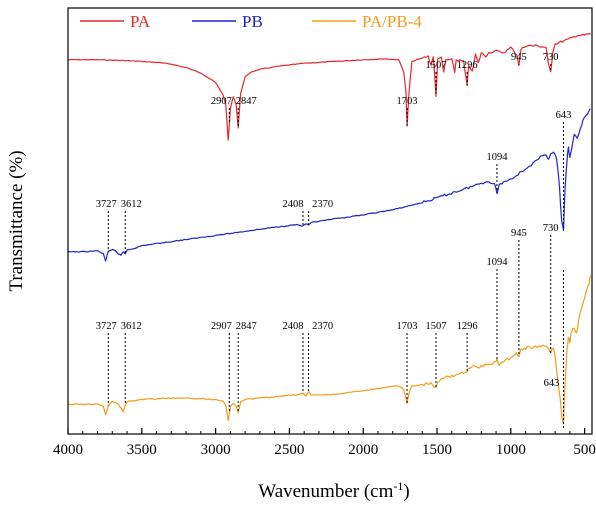 The height and width of the screenshot is (505, 596). I want to click on x-axis-title: Wavenumber (cm-1), so click(333, 490).